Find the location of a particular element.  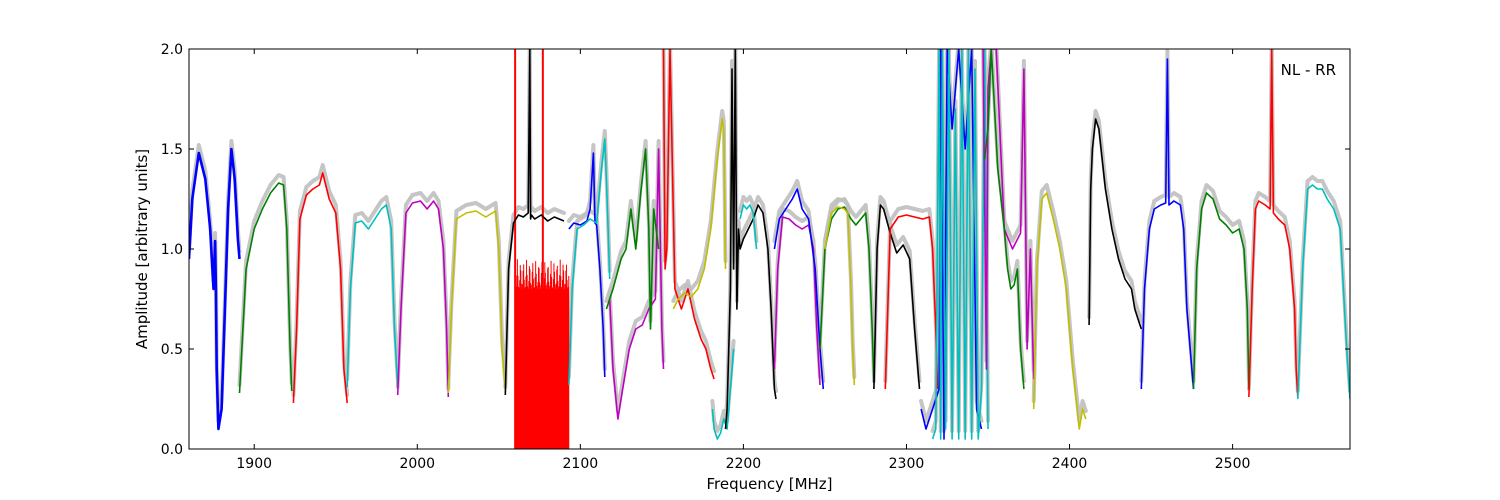

x-axis-label: Frequency [MHz] is located at coordinates (769, 484).